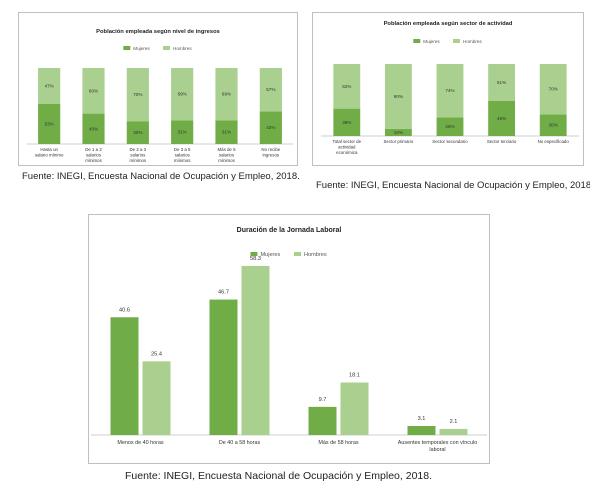  What do you see at coordinates (421, 430) in the screenshot?
I see `bar-mujeres-ausentes-temporales-con-vinculo-laboral` at bounding box center [421, 430].